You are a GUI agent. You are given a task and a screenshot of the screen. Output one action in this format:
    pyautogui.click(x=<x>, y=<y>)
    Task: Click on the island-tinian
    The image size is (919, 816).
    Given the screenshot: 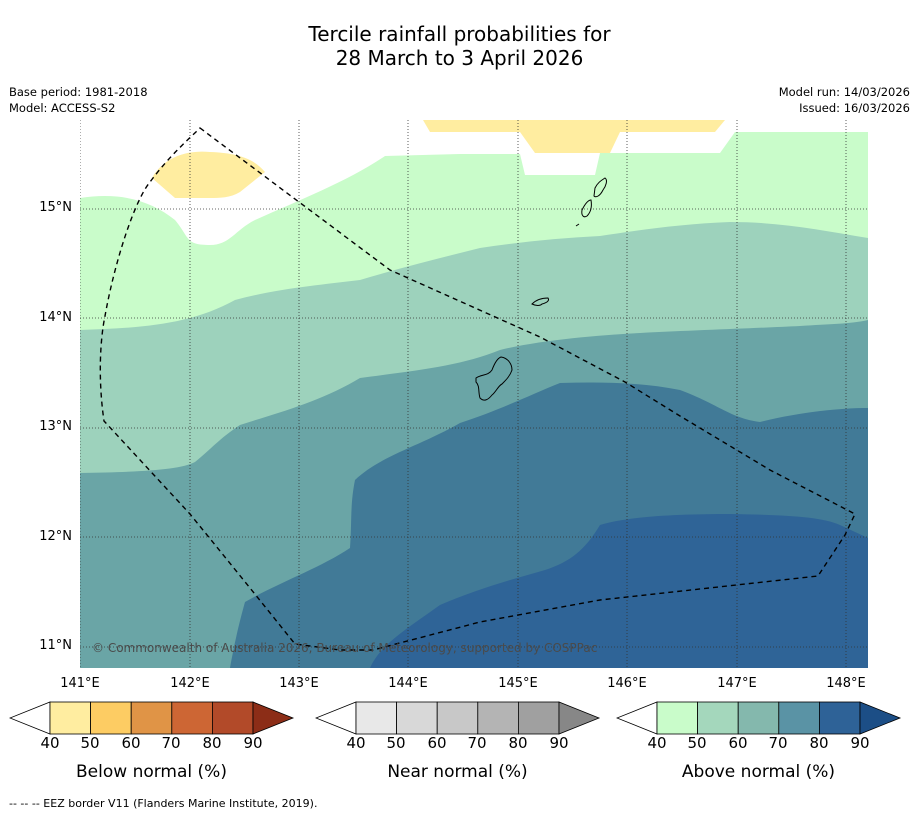 What is the action you would take?
    pyautogui.click(x=586, y=208)
    